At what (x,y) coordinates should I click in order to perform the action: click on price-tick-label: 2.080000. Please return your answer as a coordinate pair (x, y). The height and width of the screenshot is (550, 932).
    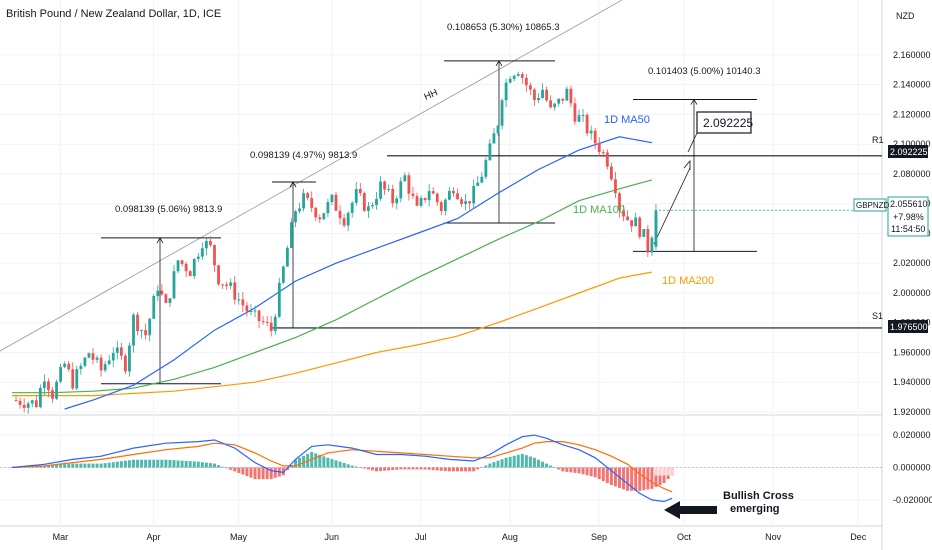
    Looking at the image, I should click on (912, 174).